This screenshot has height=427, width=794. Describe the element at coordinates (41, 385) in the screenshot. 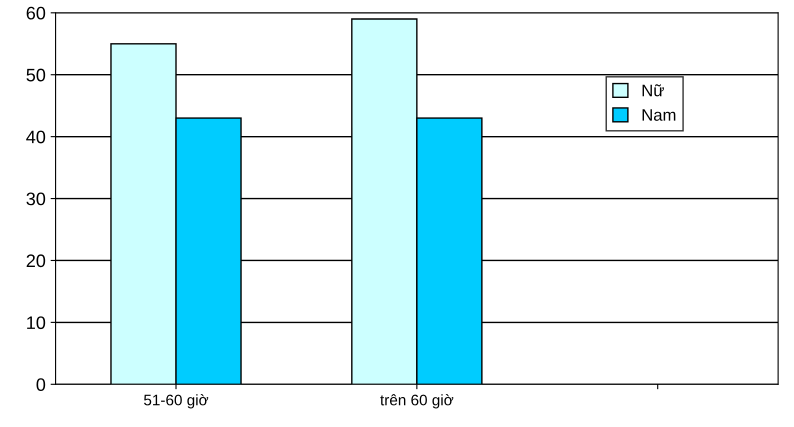

I see `y-tick-label: 0` at that location.